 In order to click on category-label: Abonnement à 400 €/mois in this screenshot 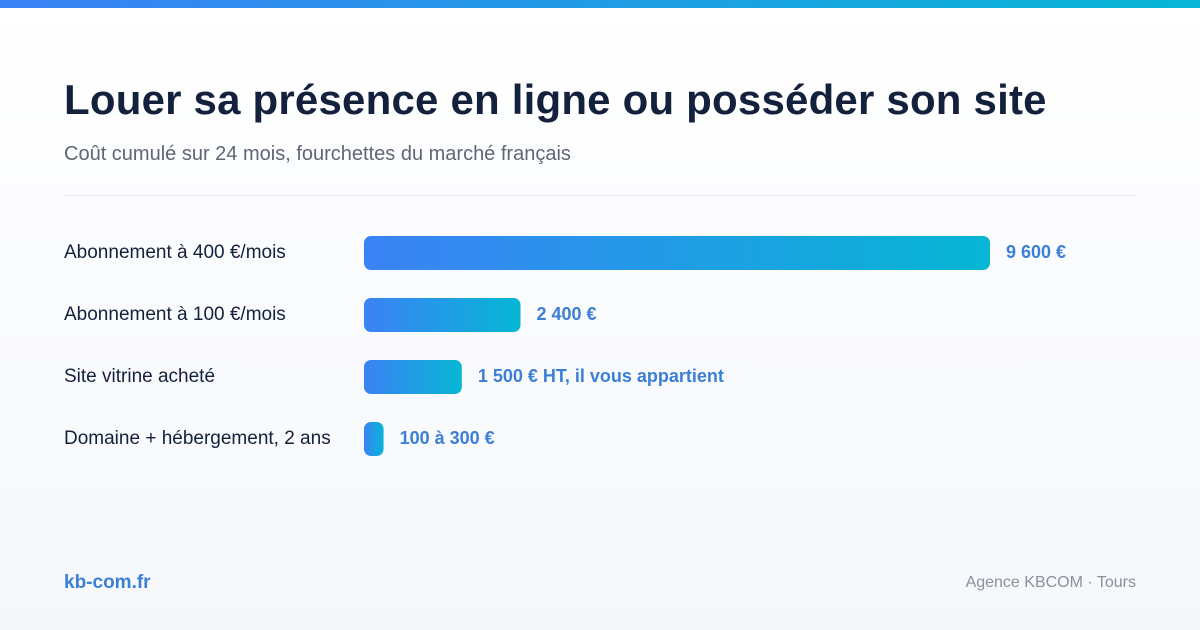, I will do `click(175, 252)`.